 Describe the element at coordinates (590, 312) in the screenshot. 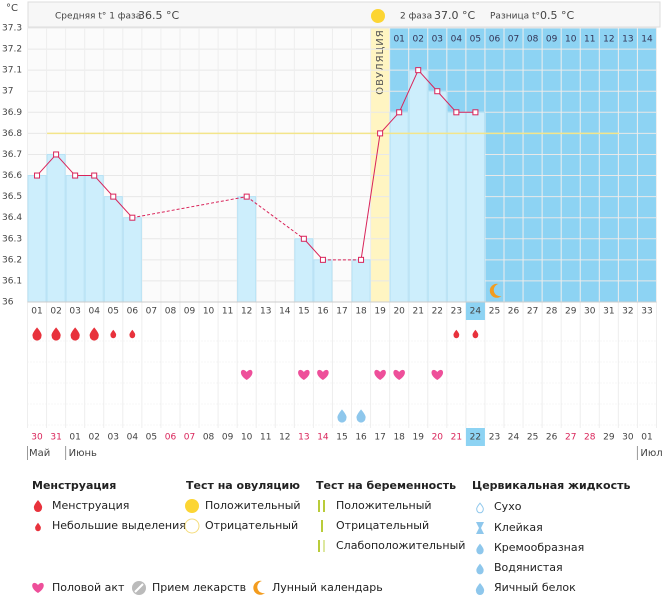

I see `x-tick-label: 30` at that location.